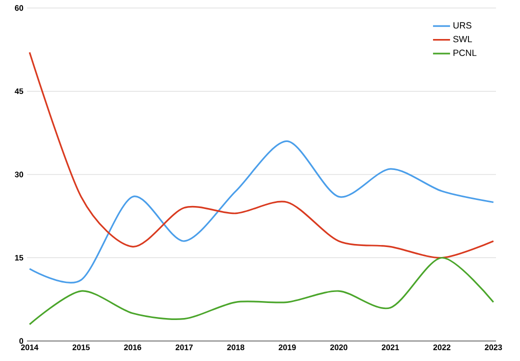  I want to click on legend-label: PCNL, so click(465, 53).